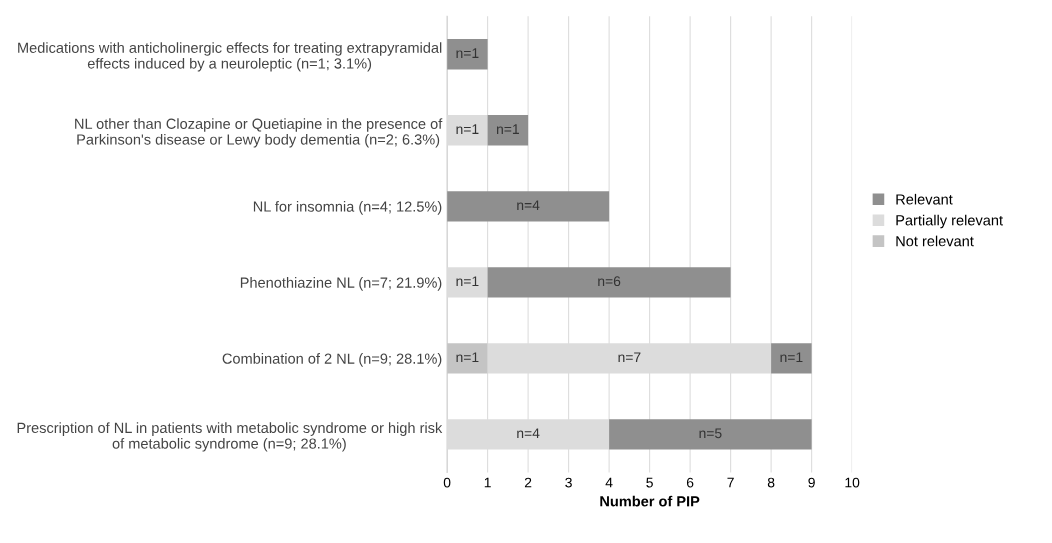 The width and height of the screenshot is (1052, 543). What do you see at coordinates (447, 482) in the screenshot?
I see `x-tick-label: 0` at bounding box center [447, 482].